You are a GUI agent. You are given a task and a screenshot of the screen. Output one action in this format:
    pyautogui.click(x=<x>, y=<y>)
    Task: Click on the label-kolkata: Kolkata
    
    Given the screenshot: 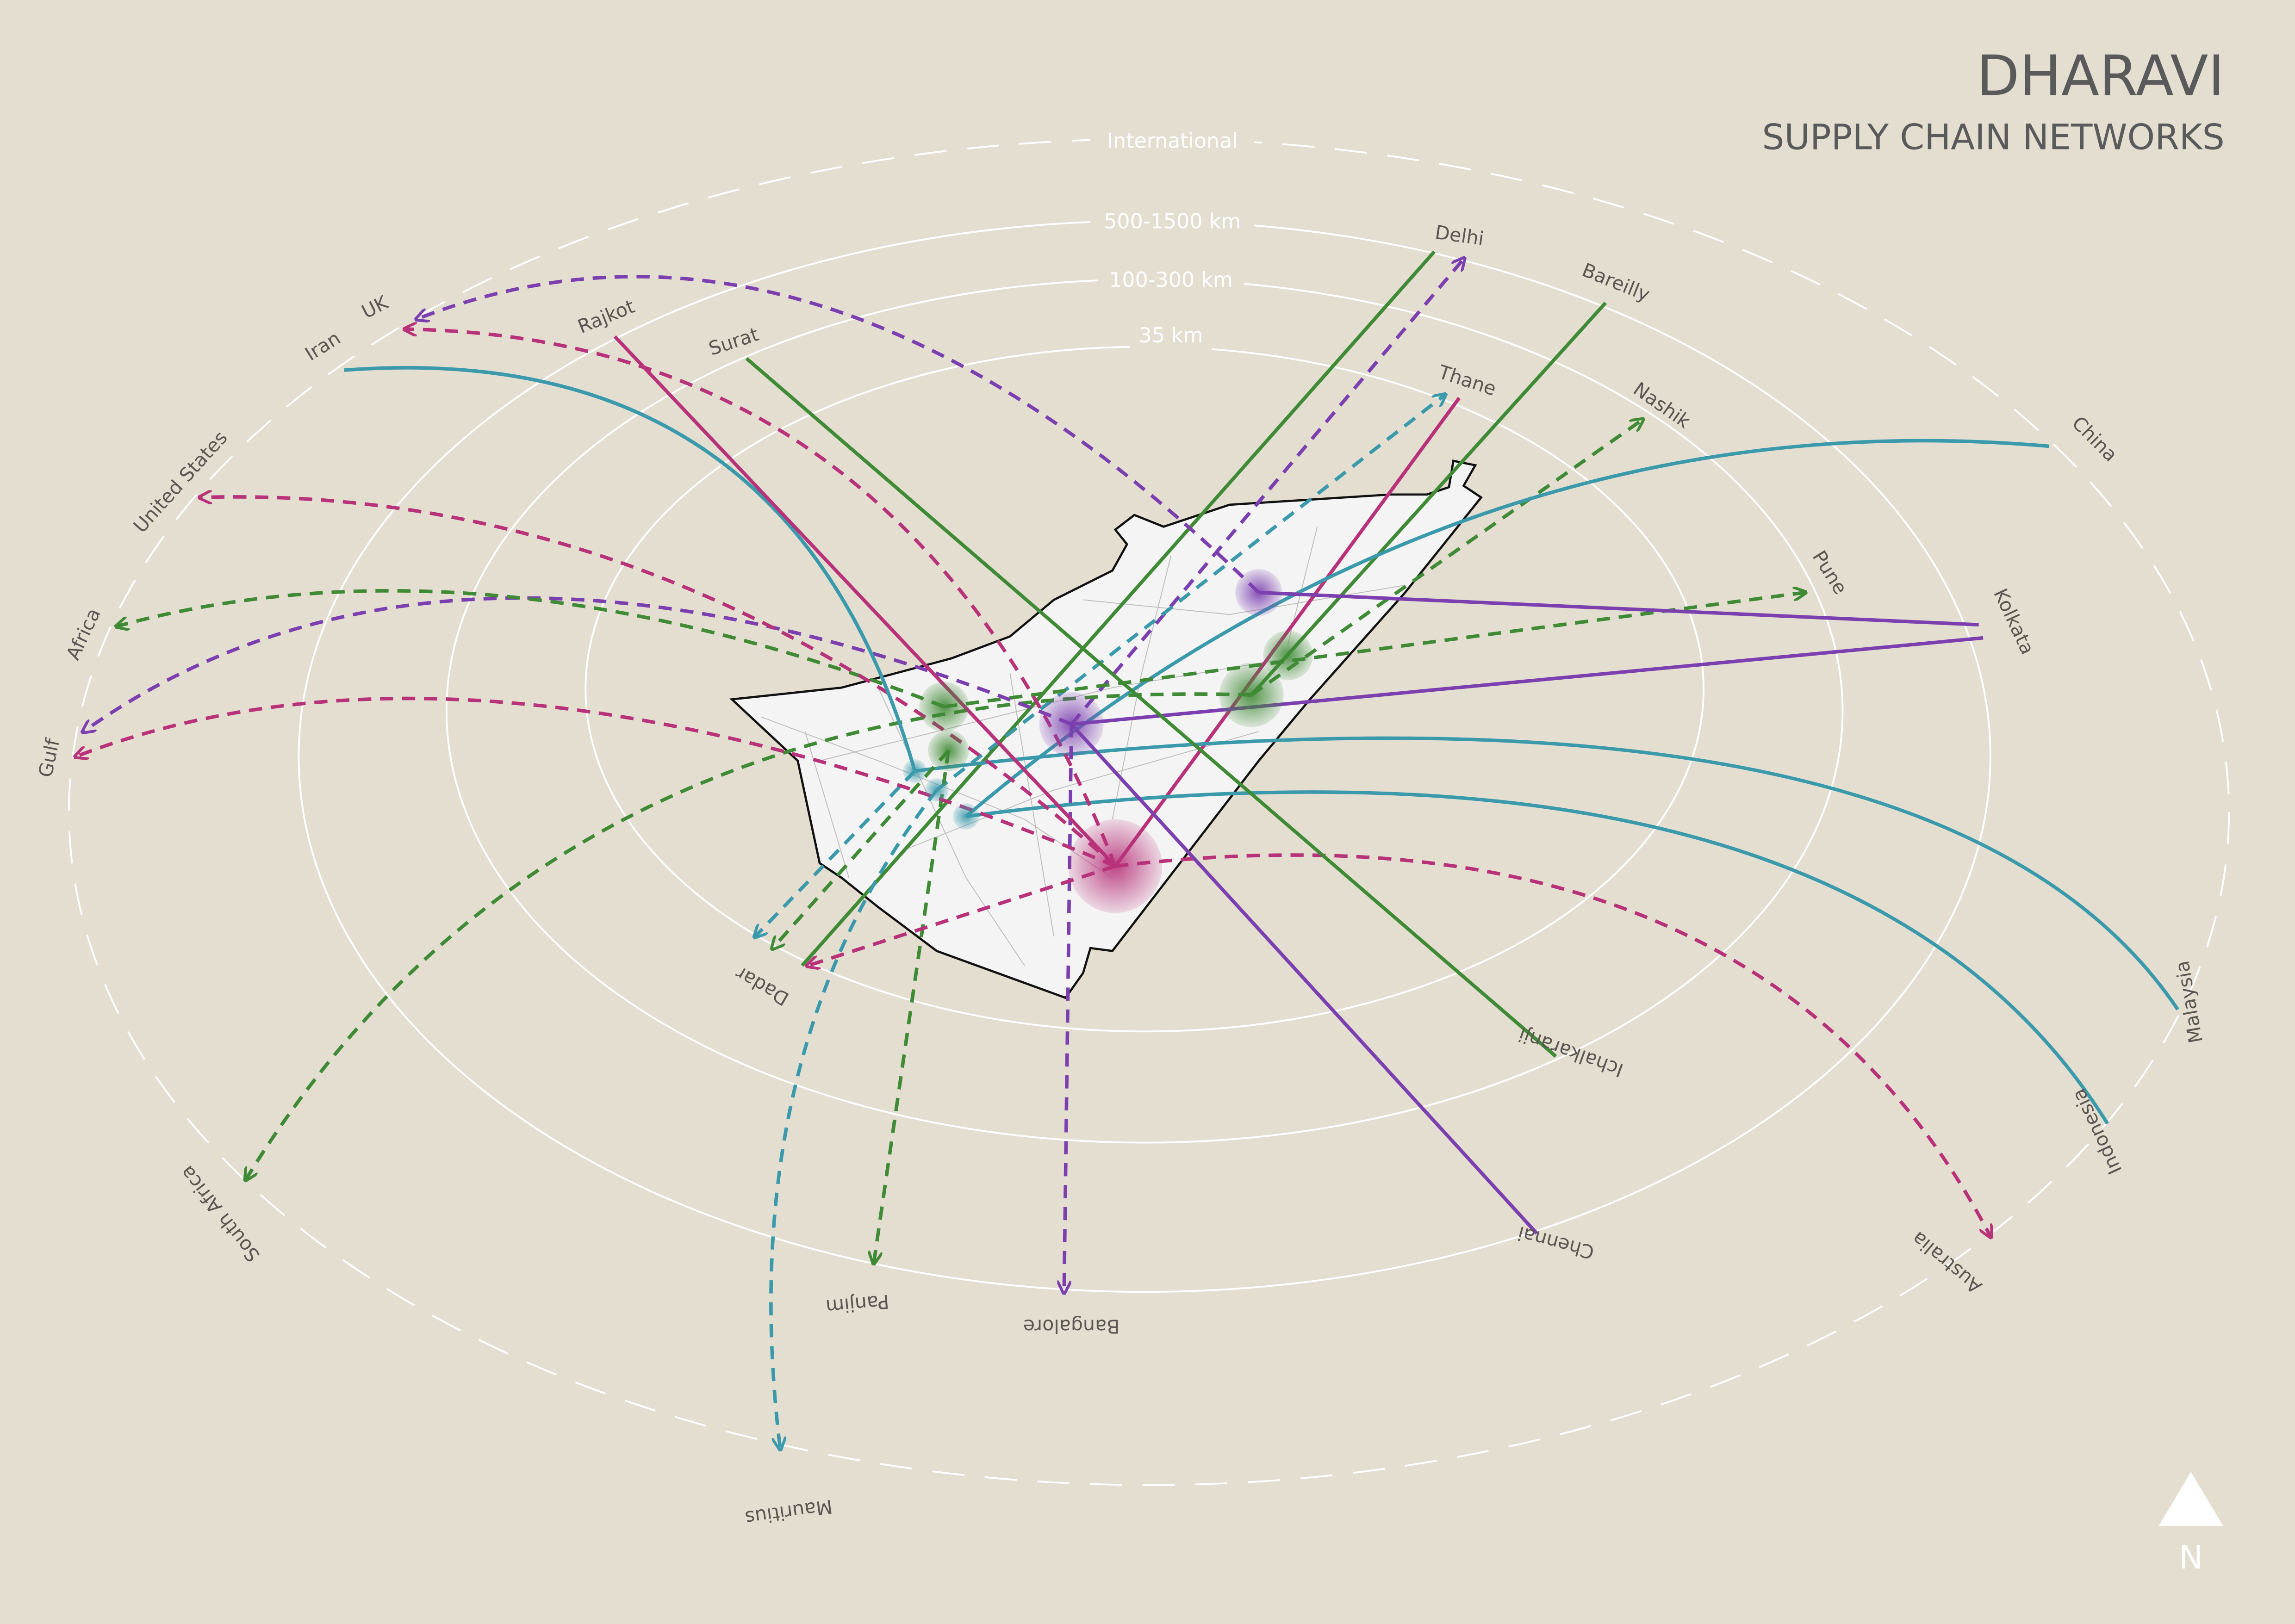 What is the action you would take?
    pyautogui.click(x=2014, y=621)
    